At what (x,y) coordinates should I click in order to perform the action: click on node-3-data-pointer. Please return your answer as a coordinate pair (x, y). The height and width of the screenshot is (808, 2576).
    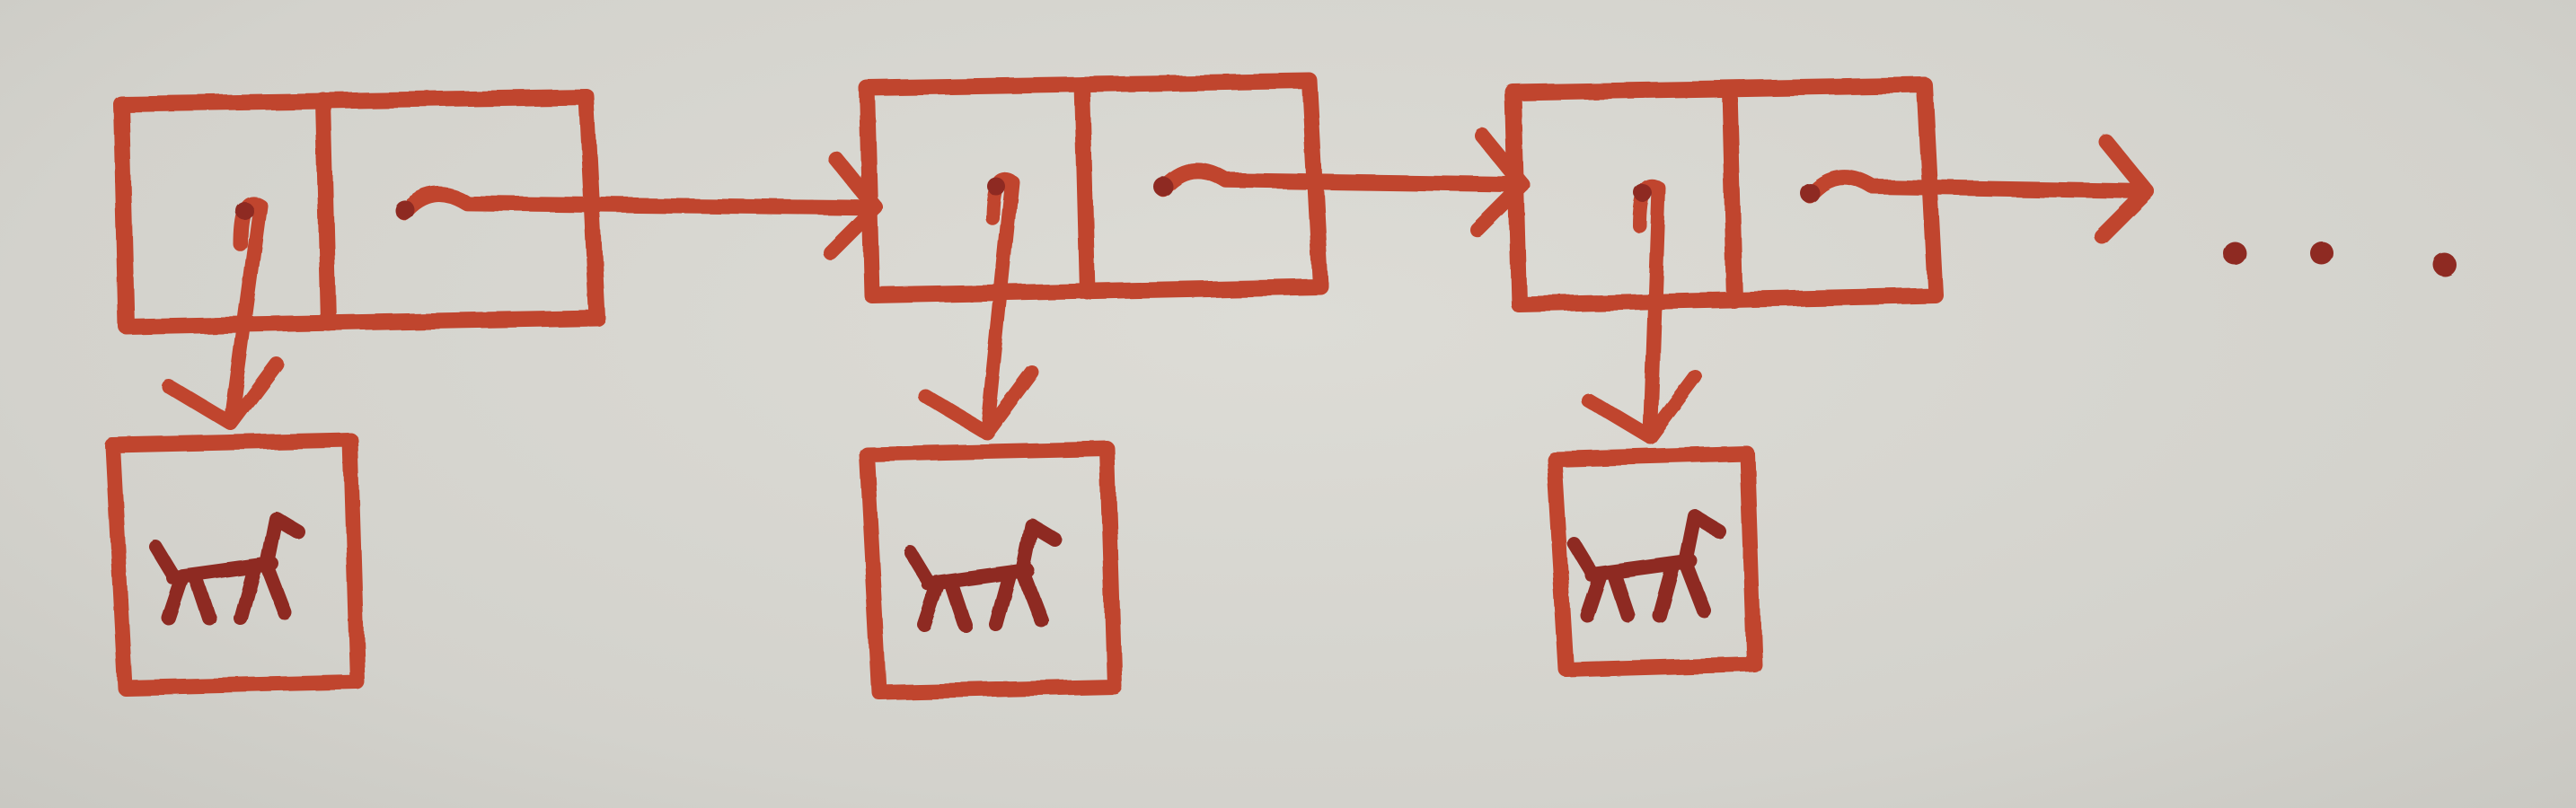
    Looking at the image, I should click on (1649, 311).